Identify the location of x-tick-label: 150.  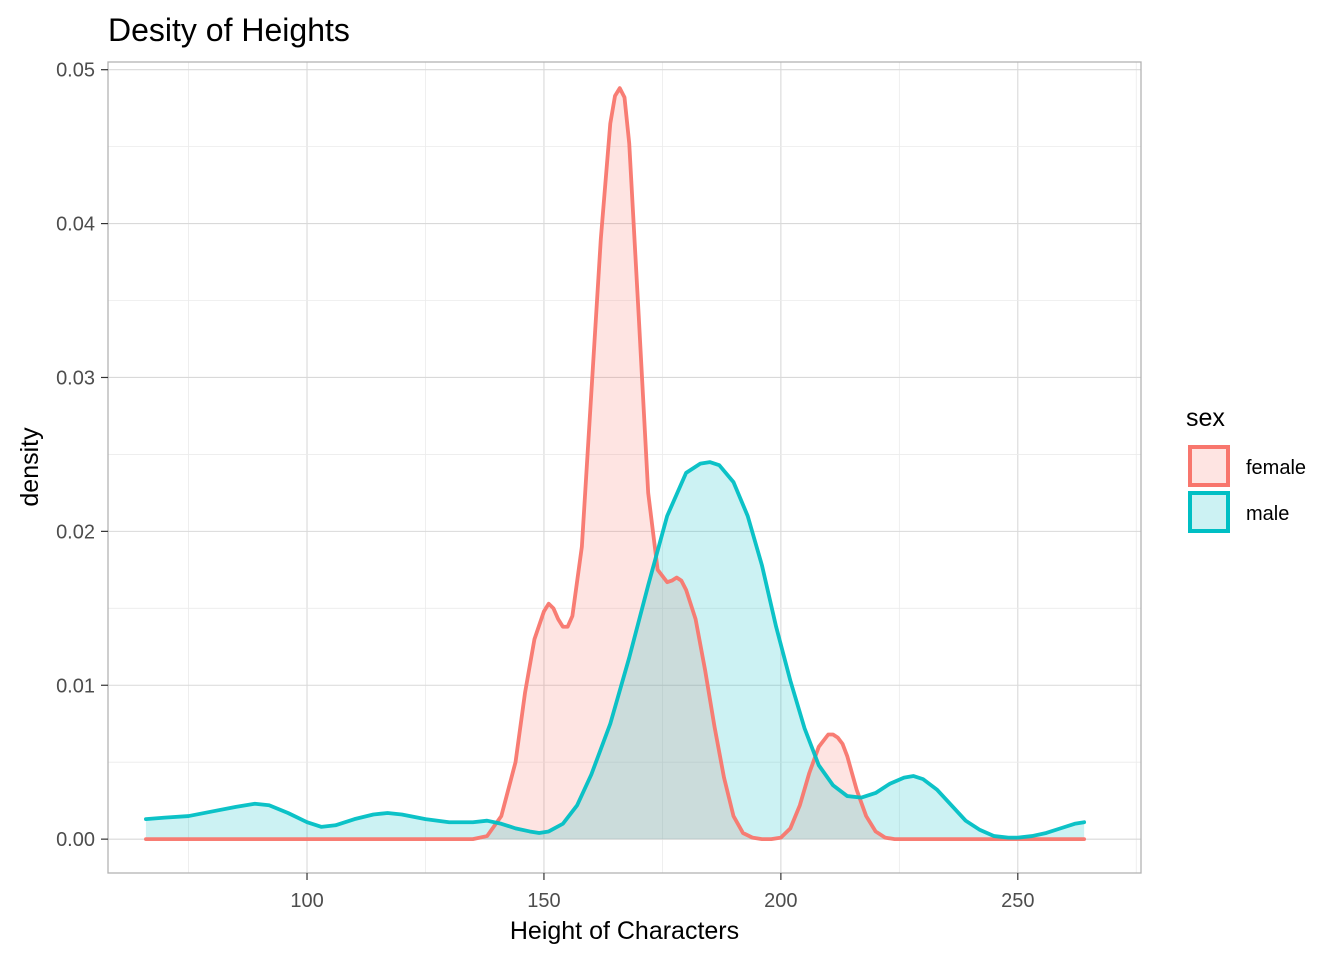
(543, 901).